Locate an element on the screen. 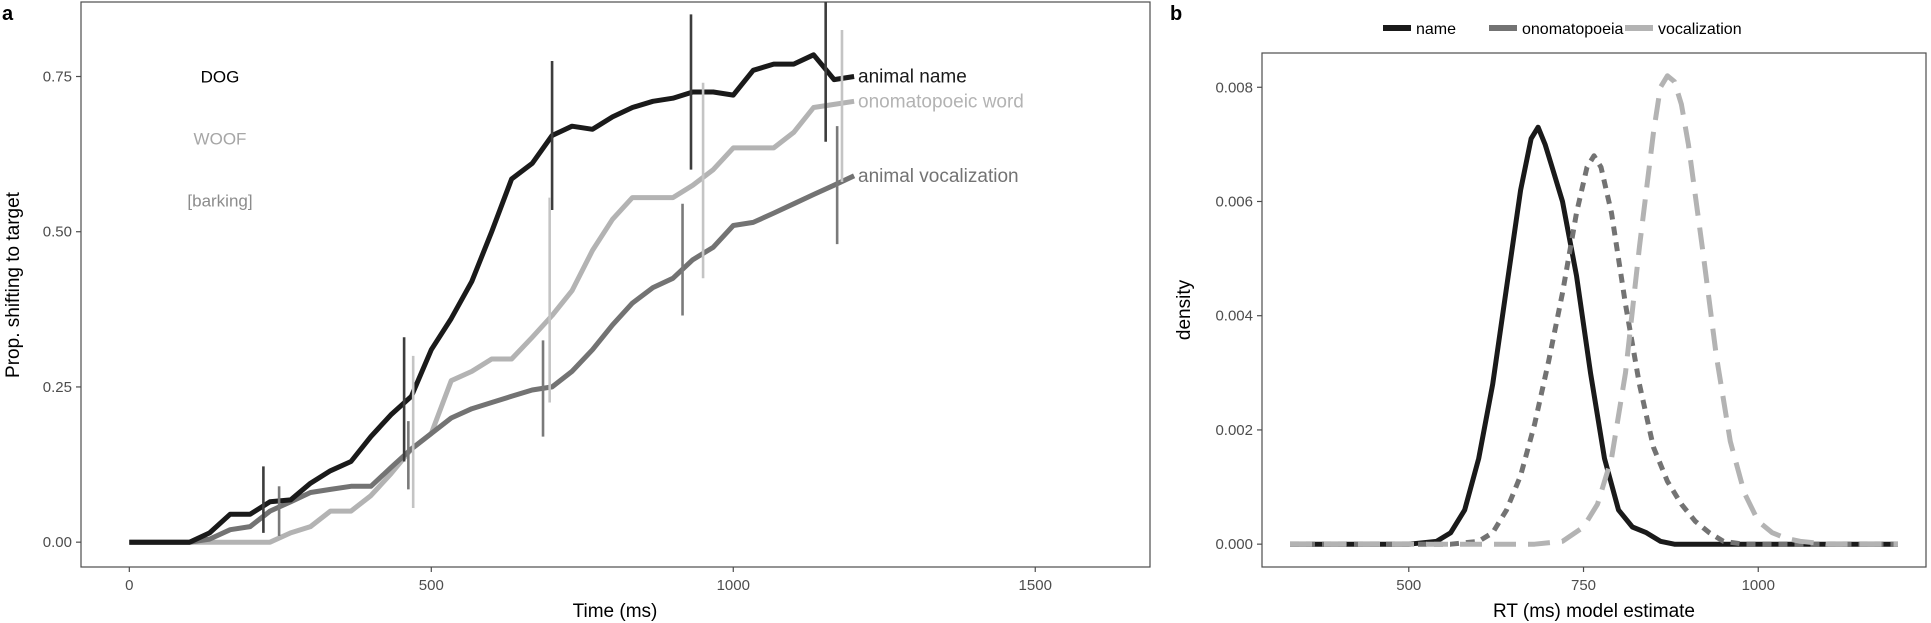 The width and height of the screenshot is (1931, 623). panel-letter-b: b is located at coordinates (1176, 14).